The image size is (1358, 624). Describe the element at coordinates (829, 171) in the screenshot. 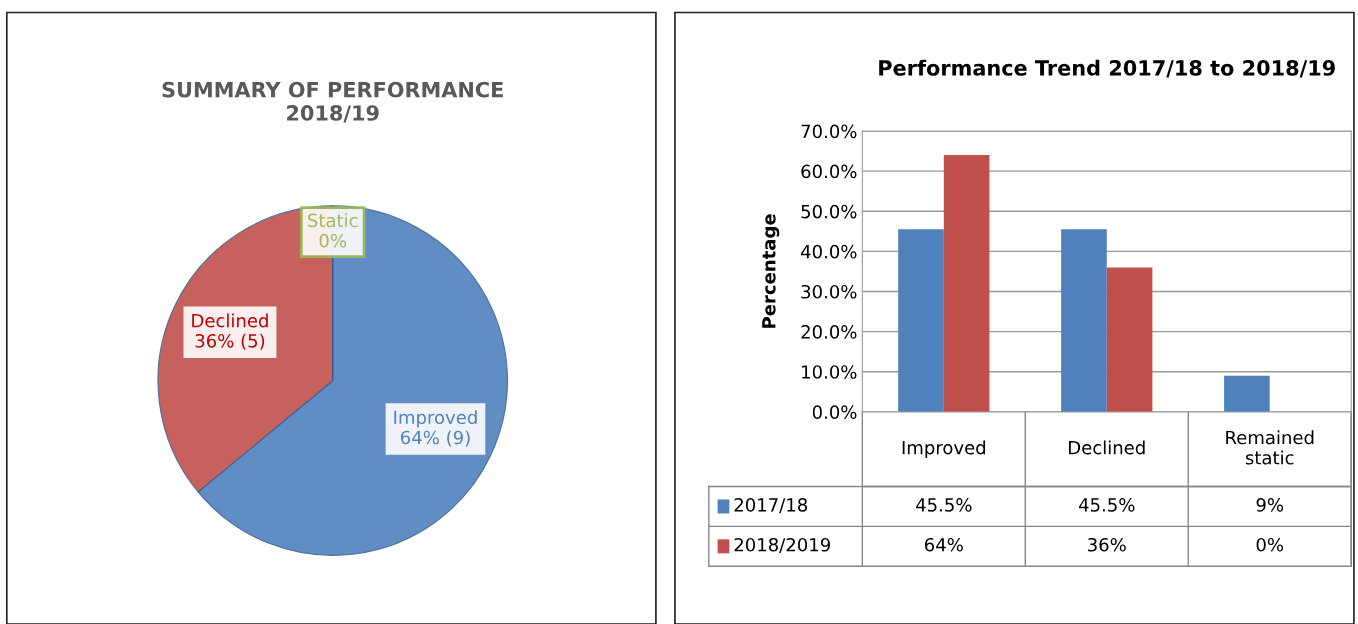

I see `y-tick-label: 60.0%` at that location.